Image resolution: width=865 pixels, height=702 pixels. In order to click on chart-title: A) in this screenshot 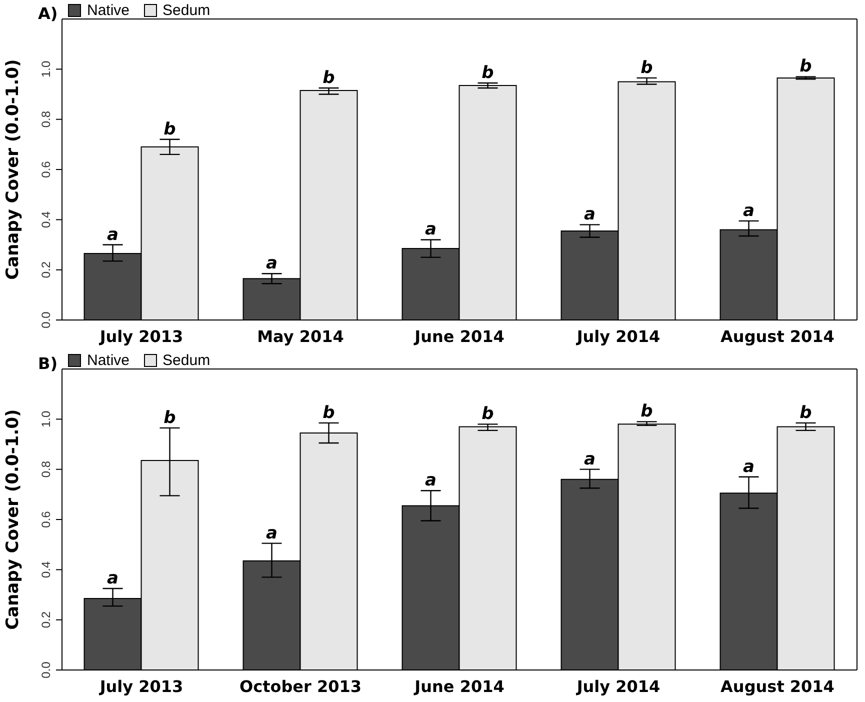, I will do `click(48, 13)`.